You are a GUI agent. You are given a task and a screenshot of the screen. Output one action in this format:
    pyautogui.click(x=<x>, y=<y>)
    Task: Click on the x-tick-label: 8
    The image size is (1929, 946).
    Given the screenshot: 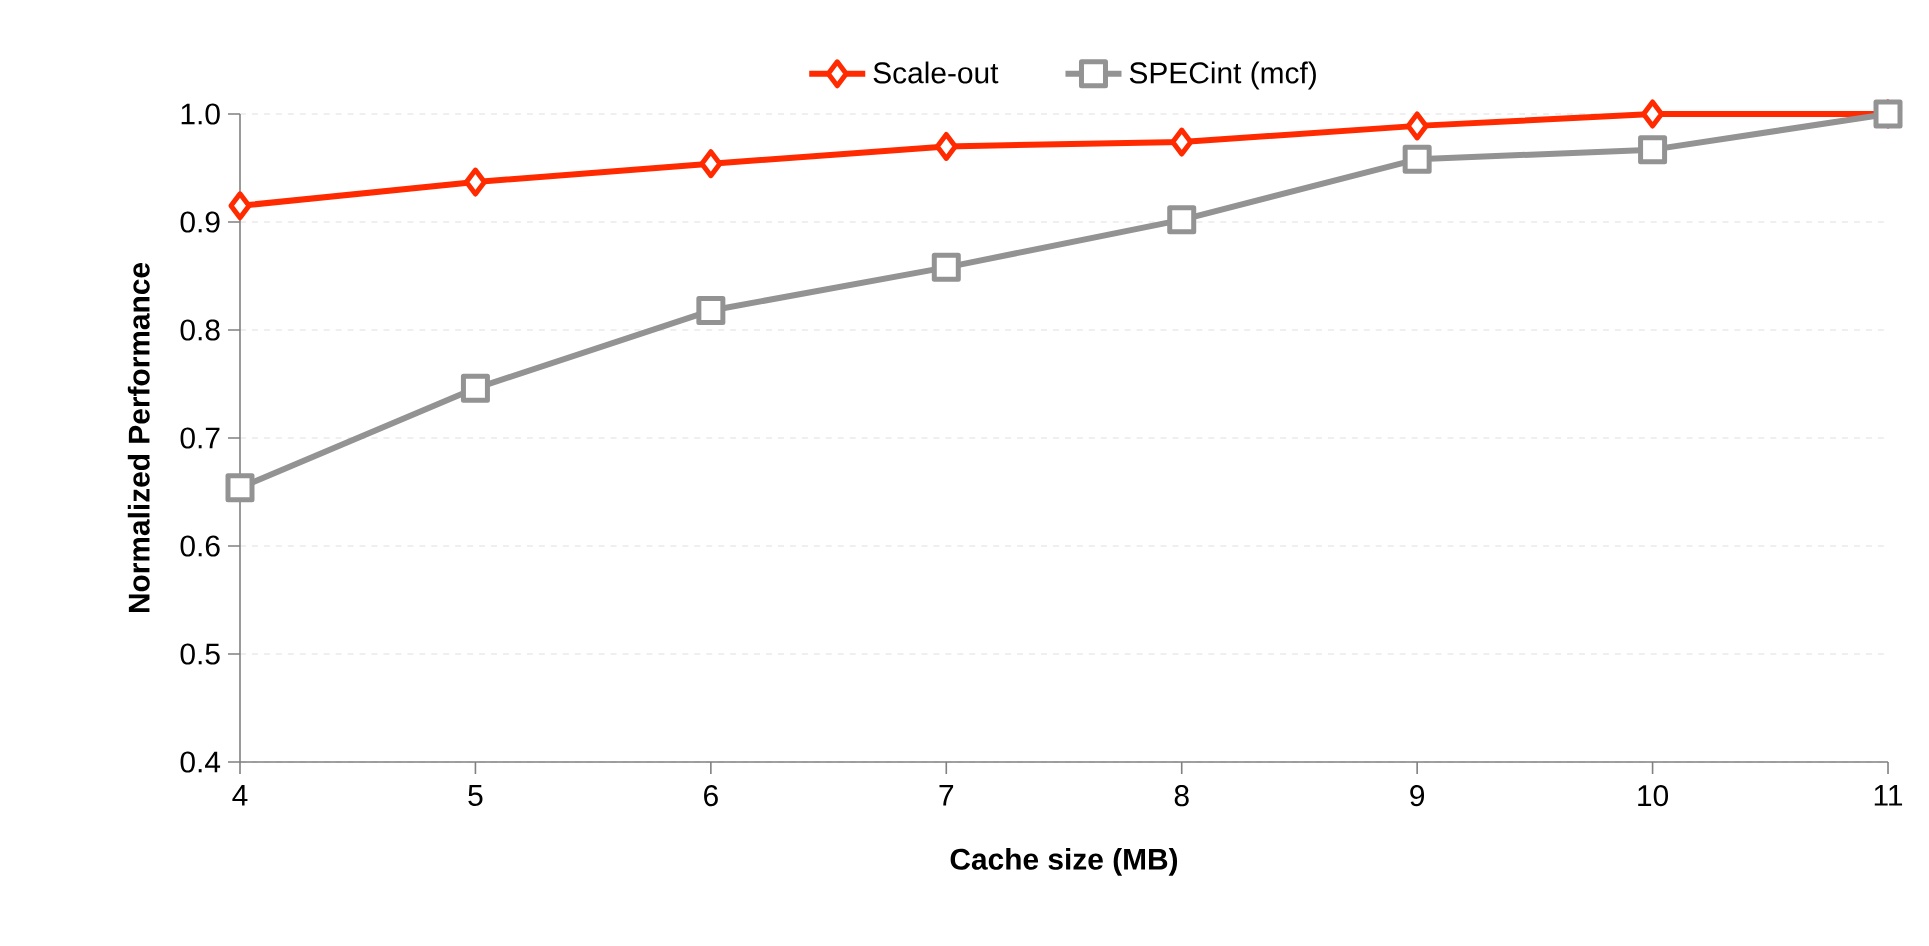 What is the action you would take?
    pyautogui.click(x=1181, y=796)
    